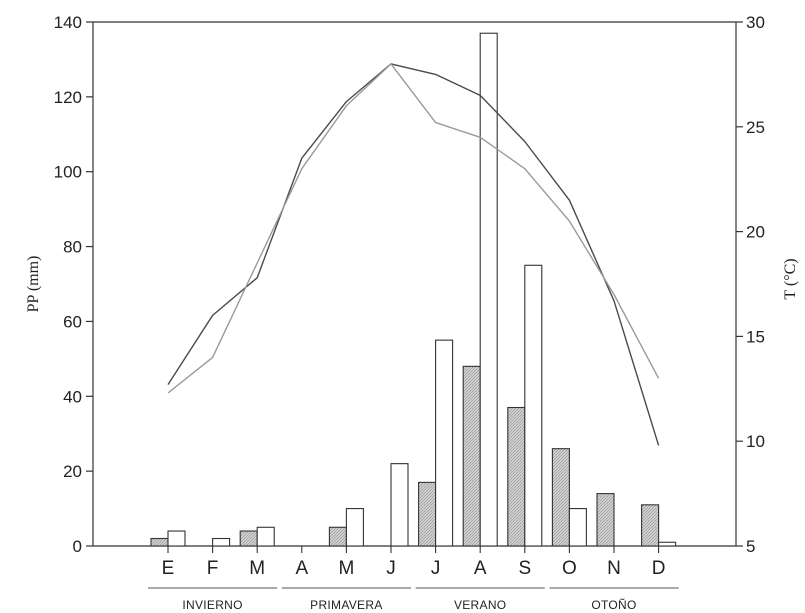 The image size is (805, 613). What do you see at coordinates (212, 605) in the screenshot?
I see `season-label: INVIERNO` at bounding box center [212, 605].